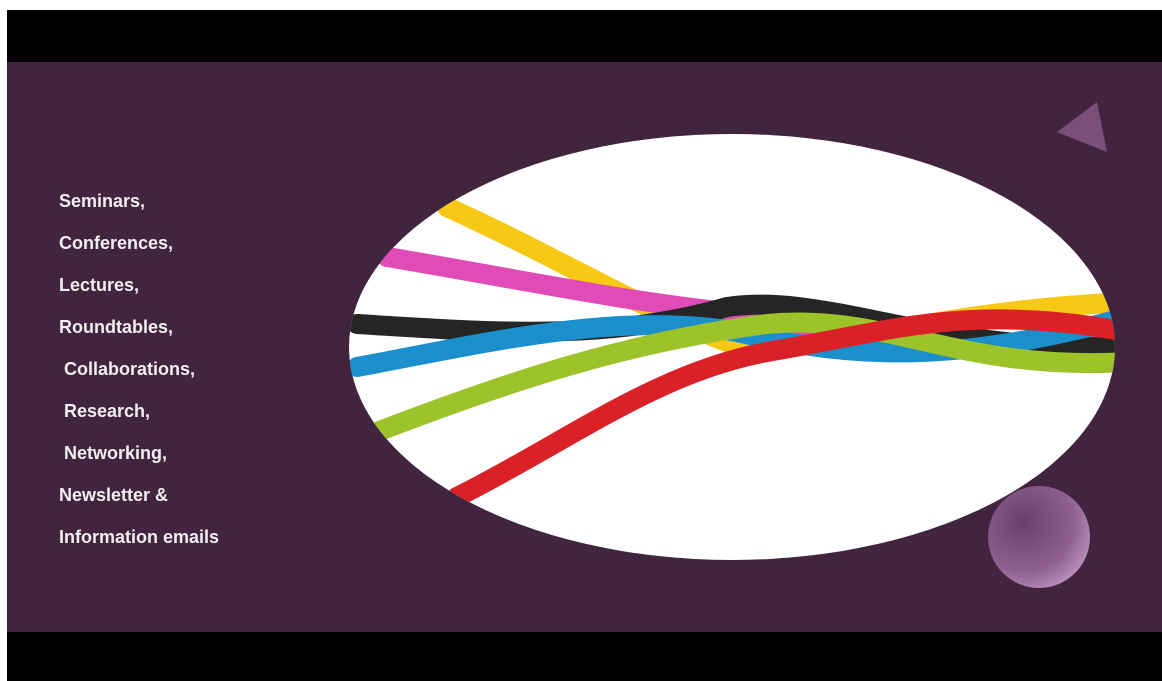 Image resolution: width=1162 pixels, height=681 pixels. Describe the element at coordinates (99, 285) in the screenshot. I see `topic-item: Lectures,` at that location.